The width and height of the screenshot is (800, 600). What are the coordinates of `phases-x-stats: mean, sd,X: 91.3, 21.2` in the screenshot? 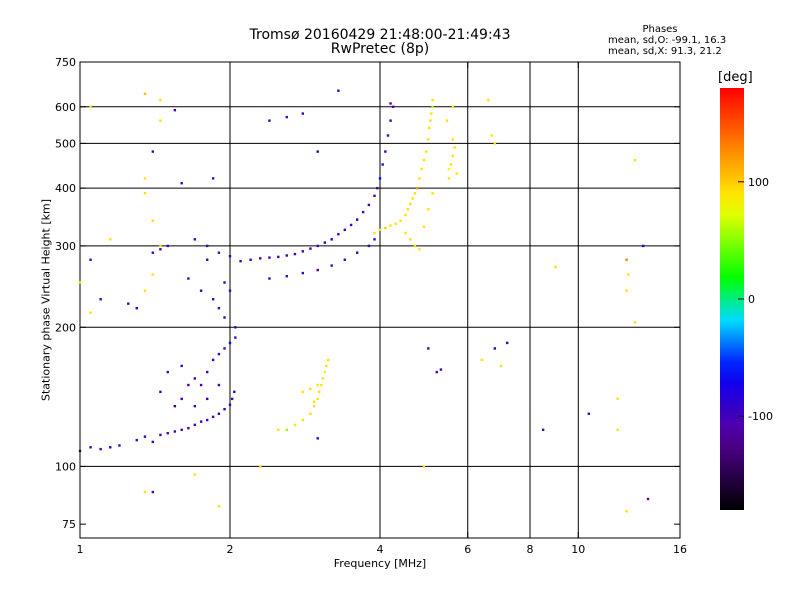 It's located at (665, 51).